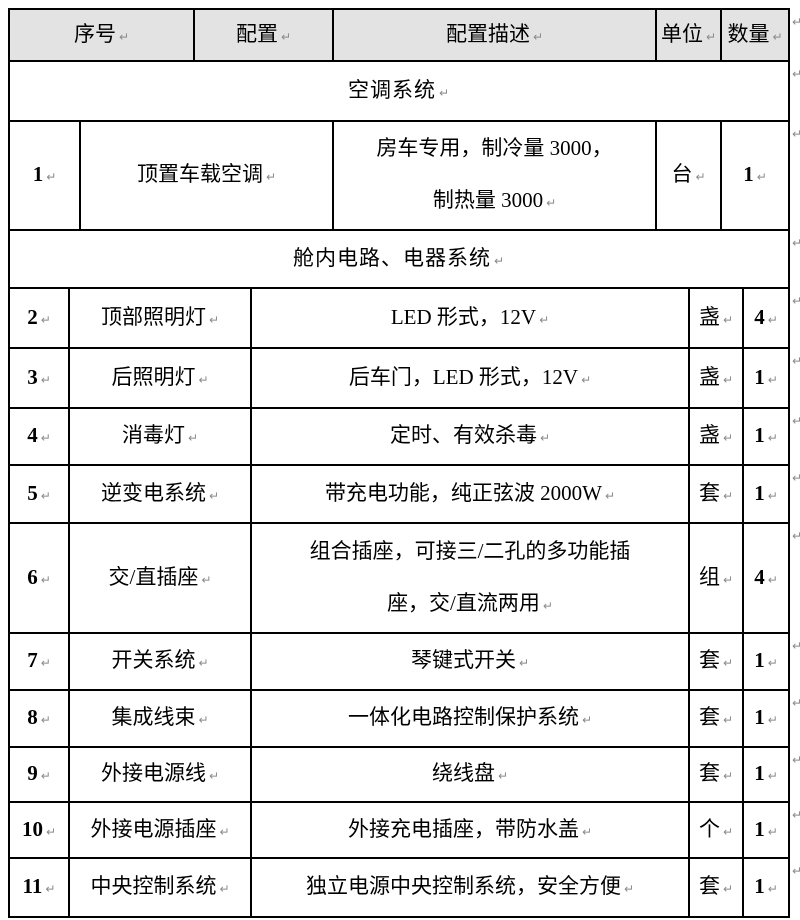  I want to click on table-header-row: 序号 ↵ 配置 ↵ 配置描述 ↵ 单位 ↵ 数量 ↵, so click(399, 35).